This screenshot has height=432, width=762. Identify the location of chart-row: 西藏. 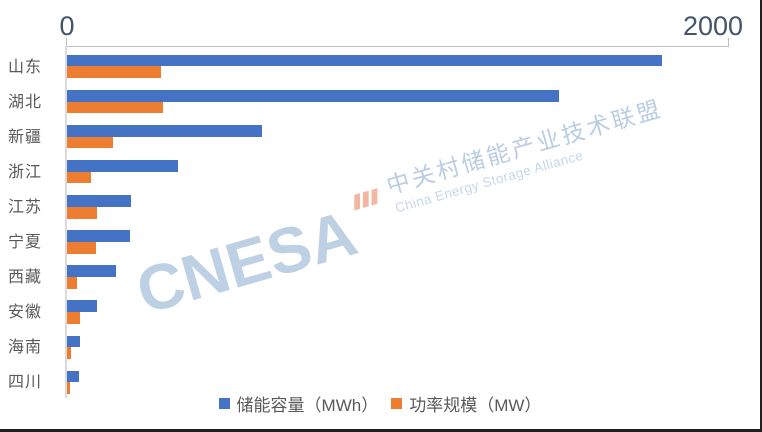
(372, 275).